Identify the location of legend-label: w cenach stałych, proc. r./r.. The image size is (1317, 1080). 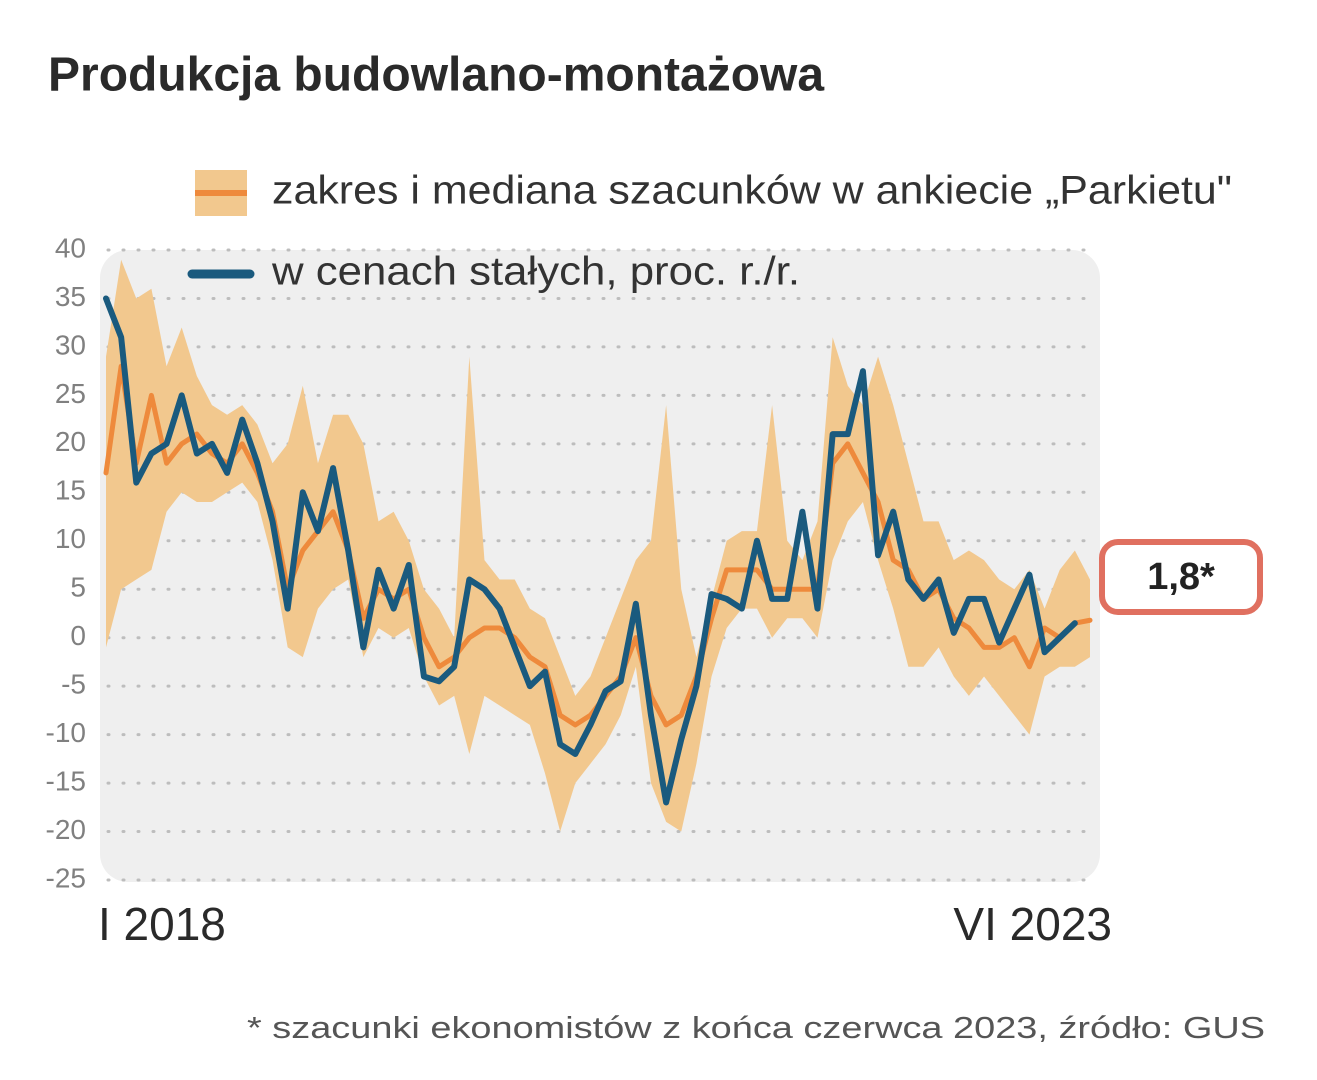
(535, 272).